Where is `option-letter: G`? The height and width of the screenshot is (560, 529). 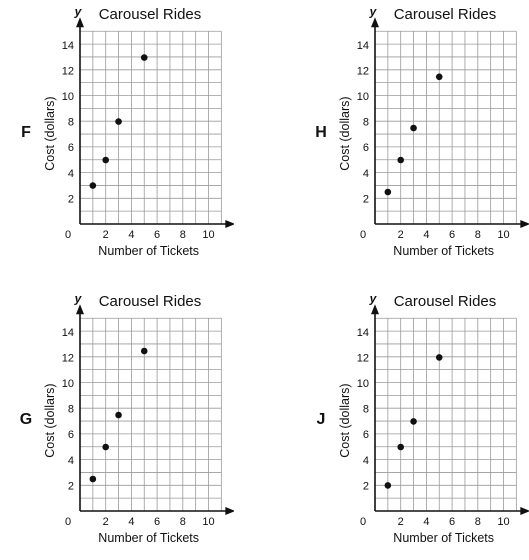
option-letter: G is located at coordinates (26, 419).